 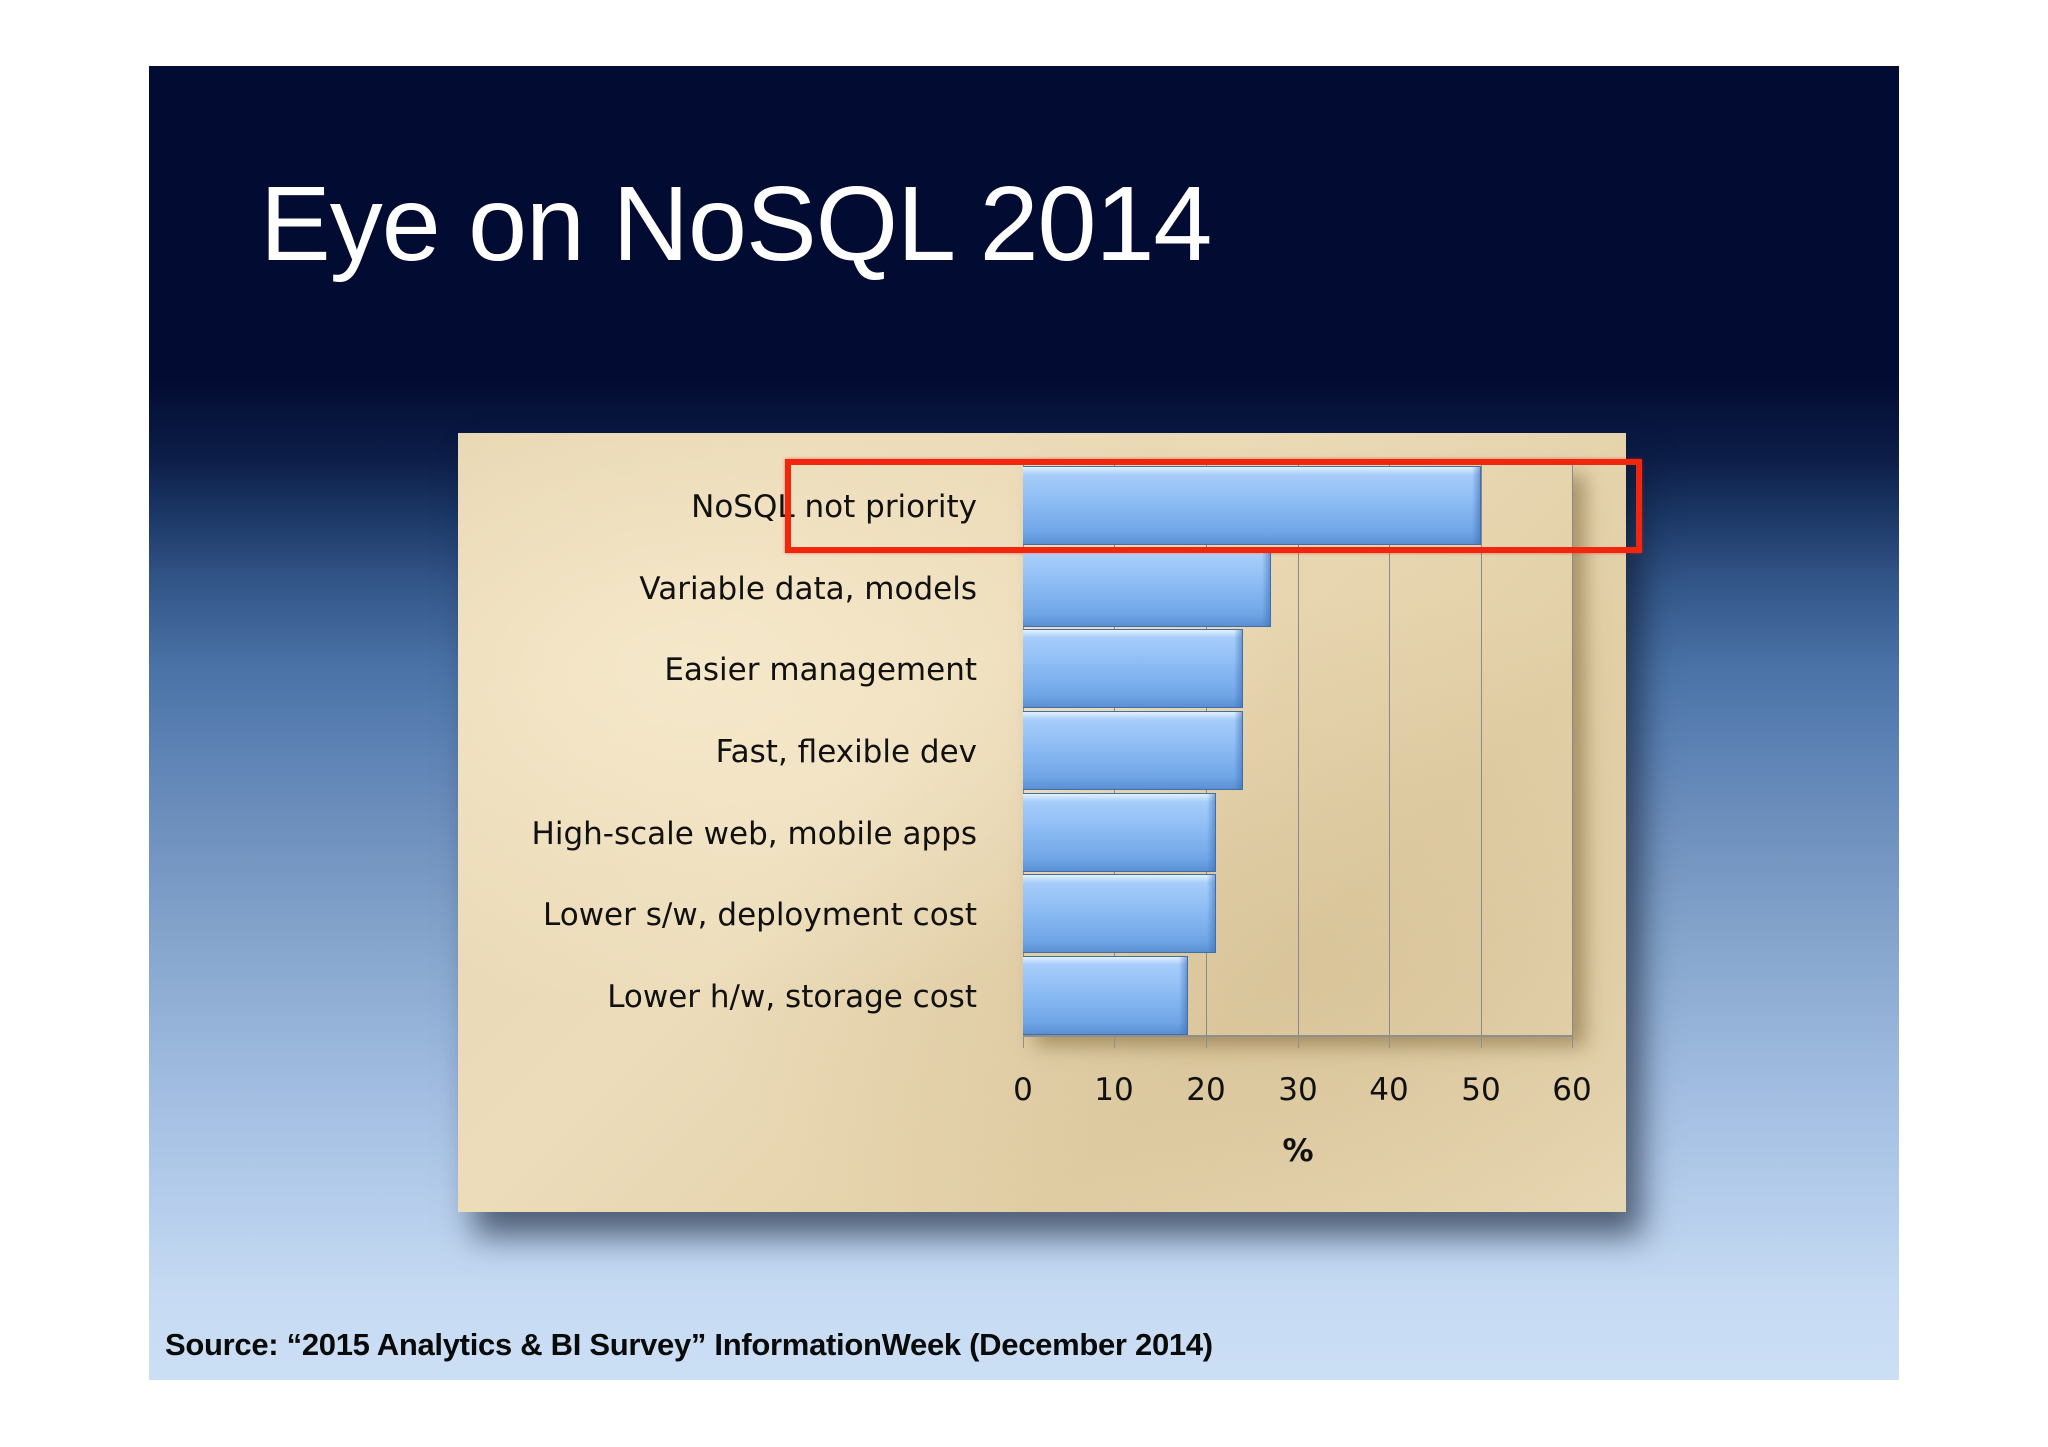 I want to click on x-tick-label: 10, so click(x=1114, y=1090).